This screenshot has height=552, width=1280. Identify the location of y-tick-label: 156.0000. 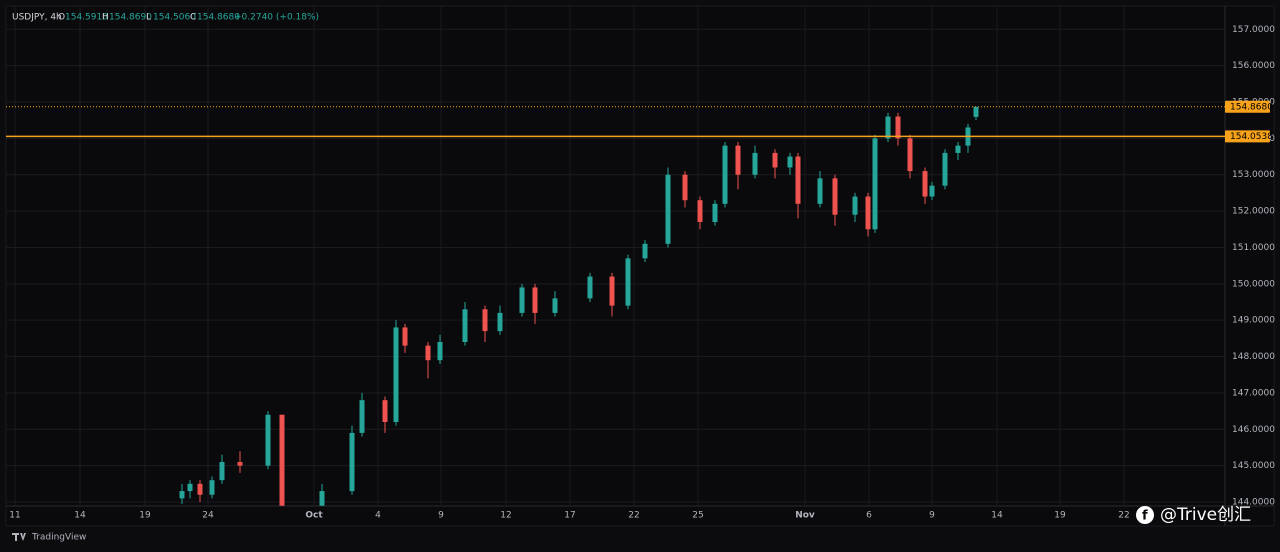
(1253, 66).